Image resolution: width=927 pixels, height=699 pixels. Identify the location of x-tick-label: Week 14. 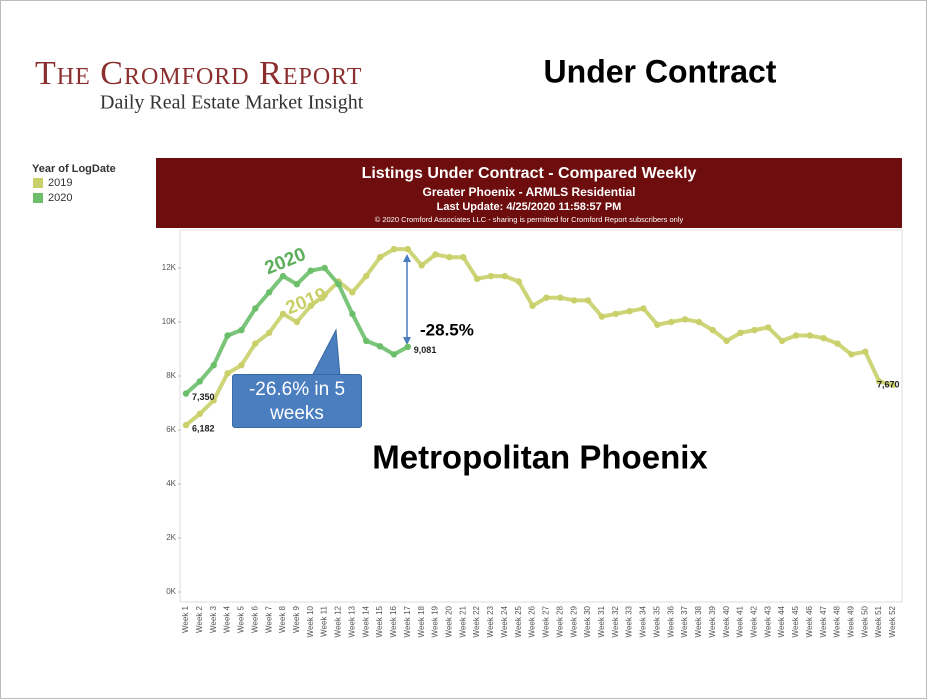
(365, 621).